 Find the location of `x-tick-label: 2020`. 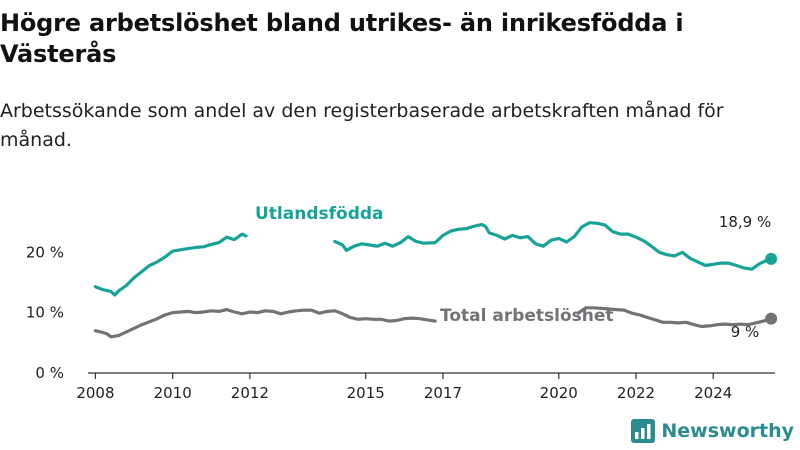

x-tick-label: 2020 is located at coordinates (559, 393).